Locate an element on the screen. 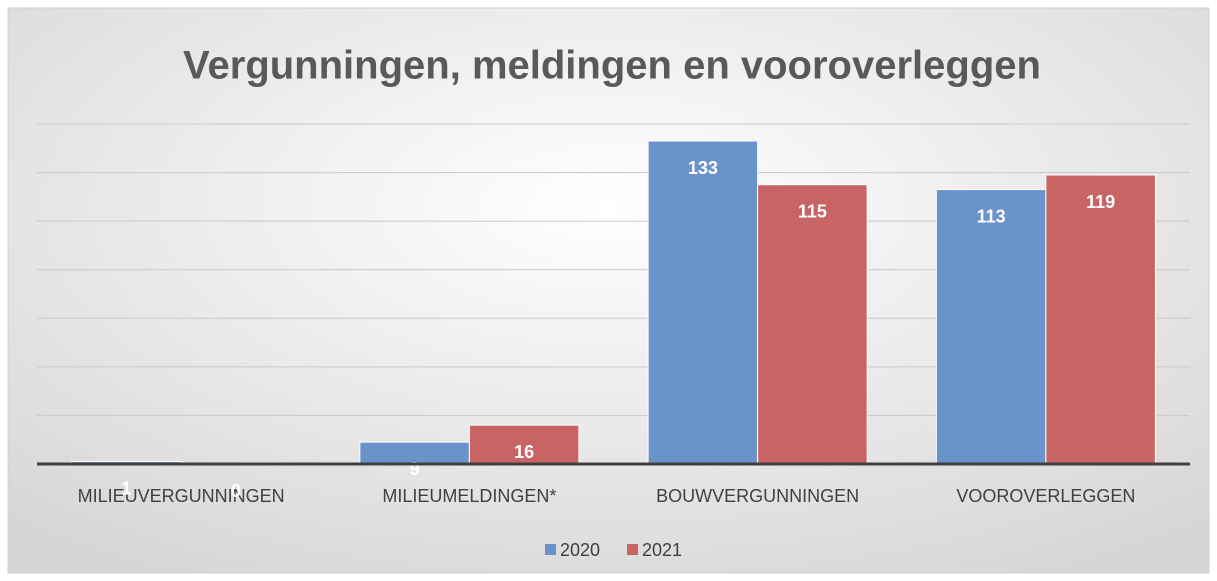 The image size is (1217, 581). data-label: 1 is located at coordinates (126, 488).